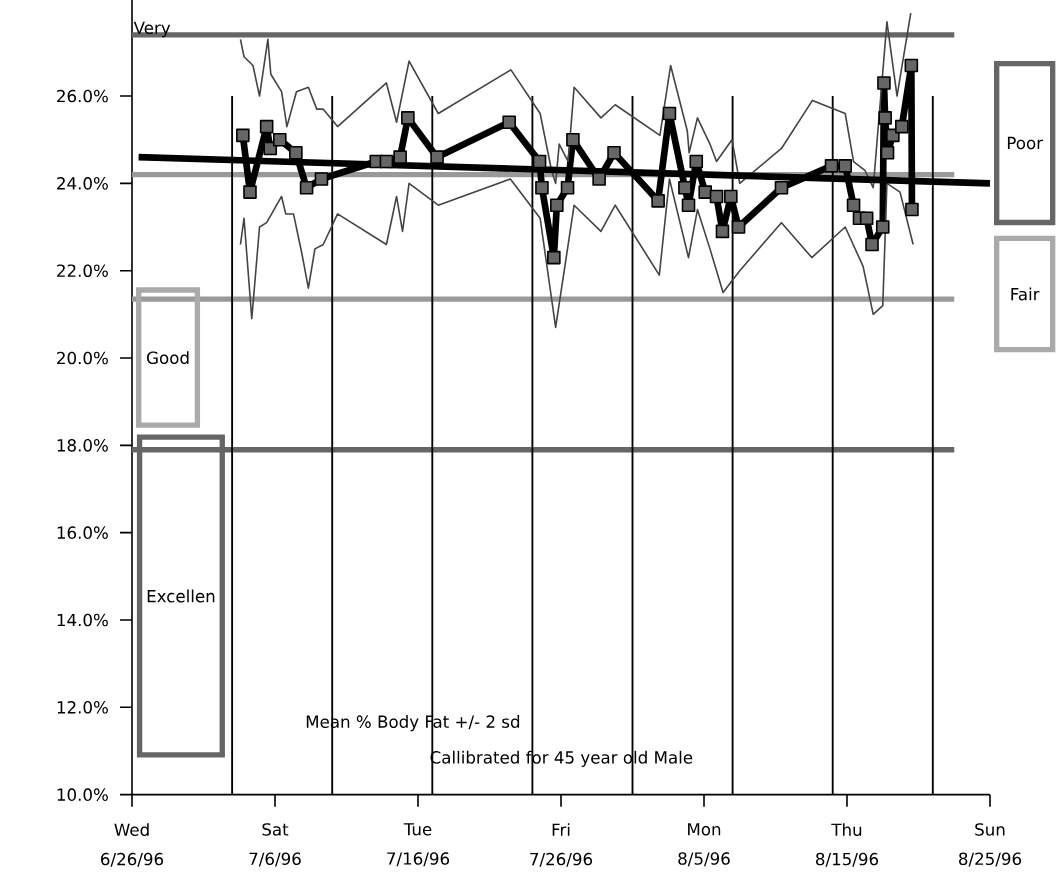  What do you see at coordinates (561, 845) in the screenshot?
I see `x-tick-label: Fri 7/26/96` at bounding box center [561, 845].